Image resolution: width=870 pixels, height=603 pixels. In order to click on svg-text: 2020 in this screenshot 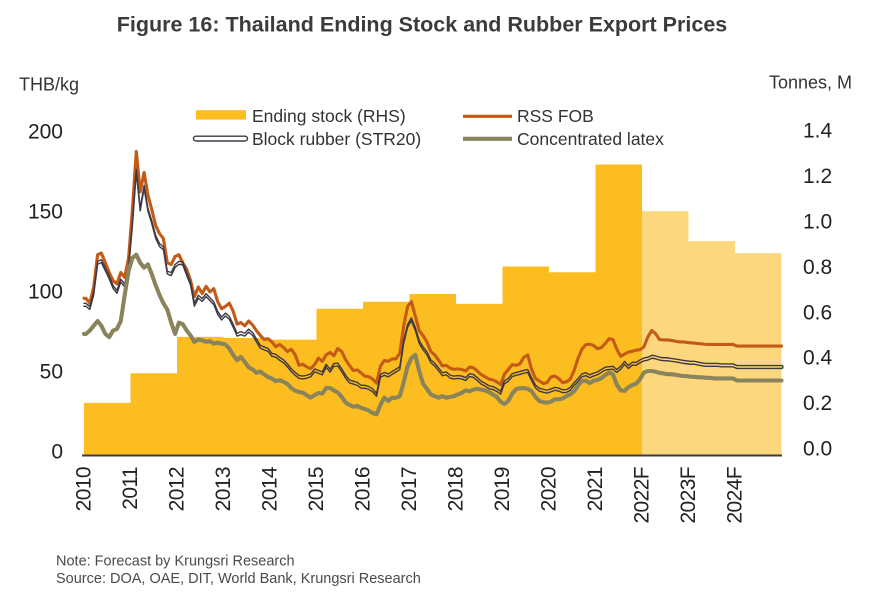, I will do `click(549, 489)`.